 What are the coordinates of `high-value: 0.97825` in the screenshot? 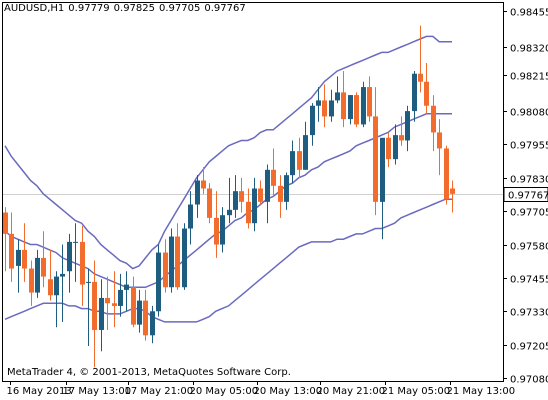 It's located at (134, 8).